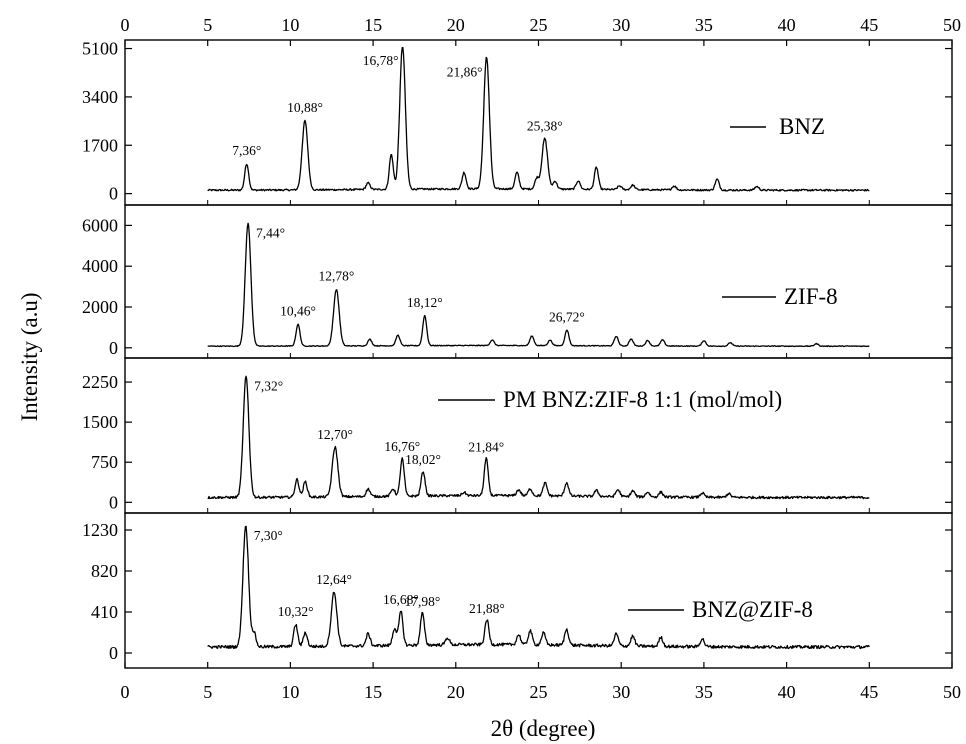 The width and height of the screenshot is (966, 744). What do you see at coordinates (621, 25) in the screenshot?
I see `top-x-tick-label: 30` at bounding box center [621, 25].